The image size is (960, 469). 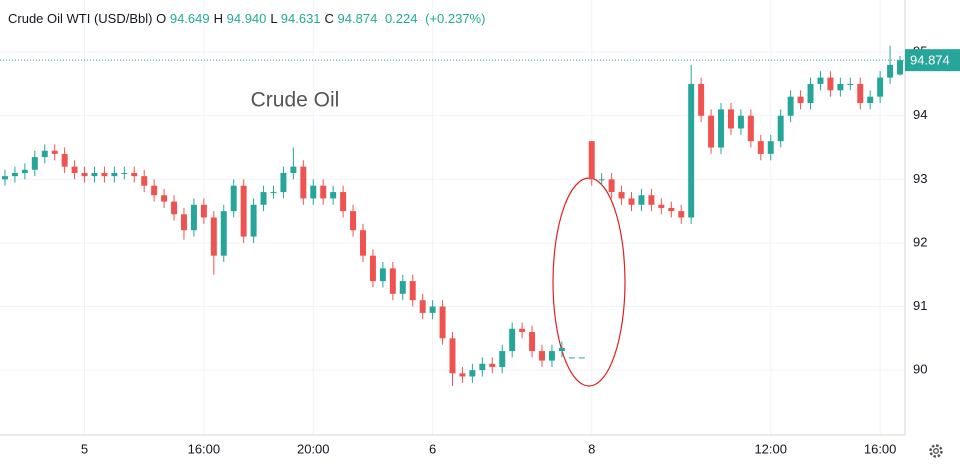 What do you see at coordinates (455, 18) in the screenshot?
I see `change-pct: (+0.237%)` at bounding box center [455, 18].